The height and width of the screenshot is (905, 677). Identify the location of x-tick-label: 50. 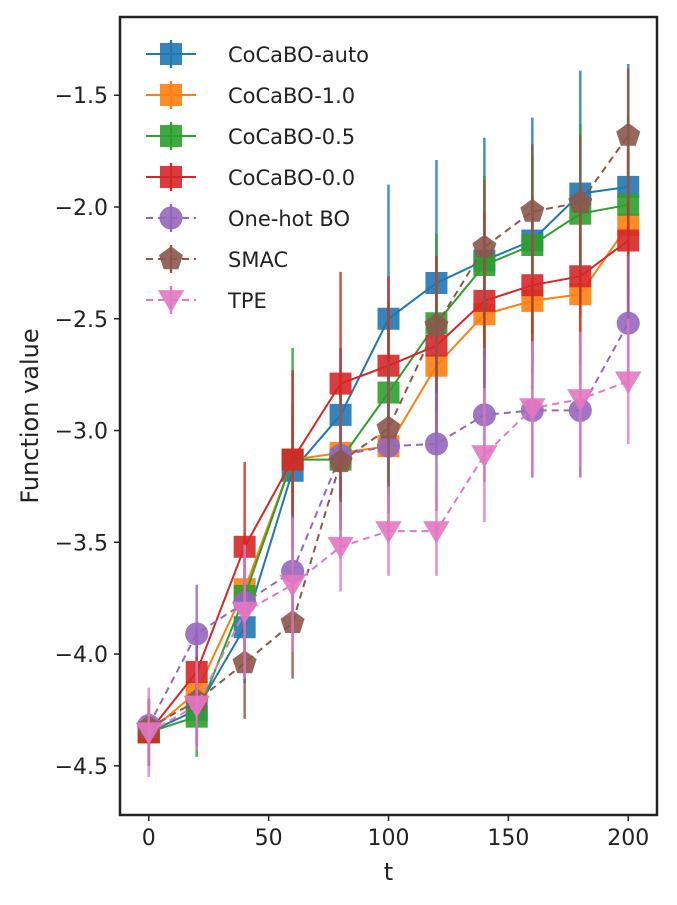
(269, 838).